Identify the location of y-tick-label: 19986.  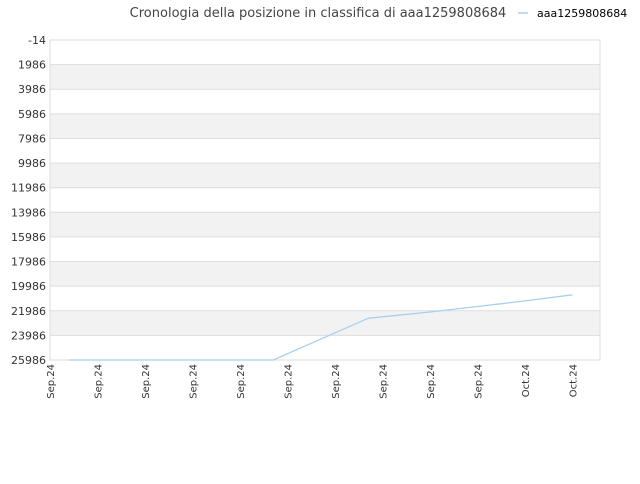
(28, 286).